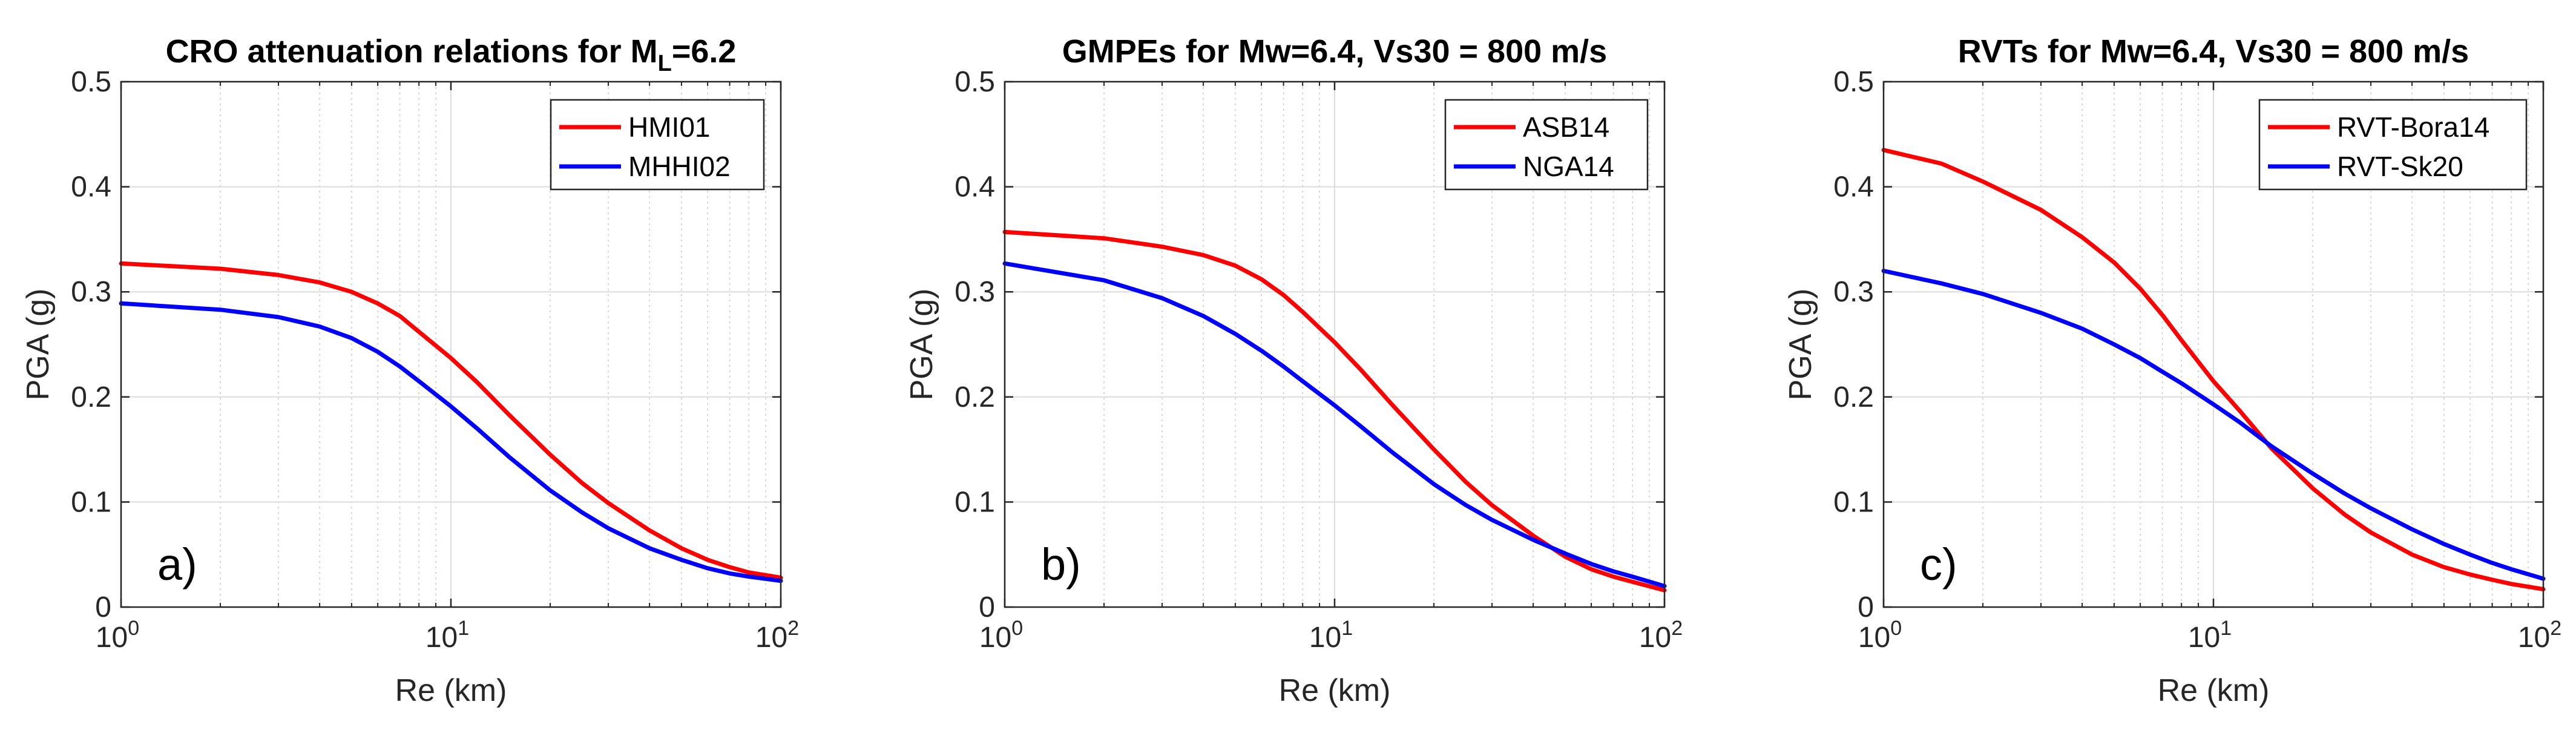  Describe the element at coordinates (2213, 425) in the screenshot. I see `series-line-rvt-sk20` at that location.